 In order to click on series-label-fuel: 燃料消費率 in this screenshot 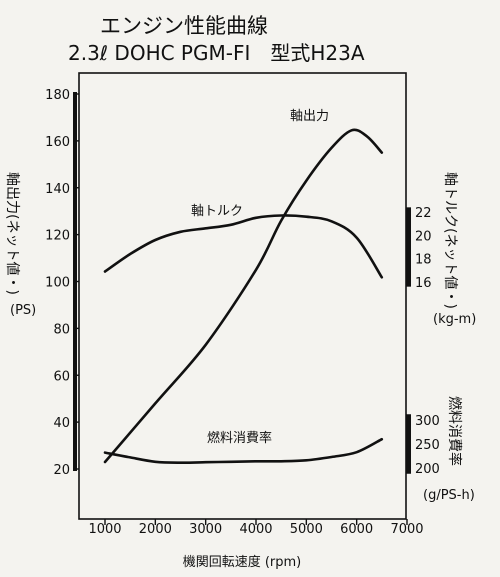, I will do `click(239, 438)`.